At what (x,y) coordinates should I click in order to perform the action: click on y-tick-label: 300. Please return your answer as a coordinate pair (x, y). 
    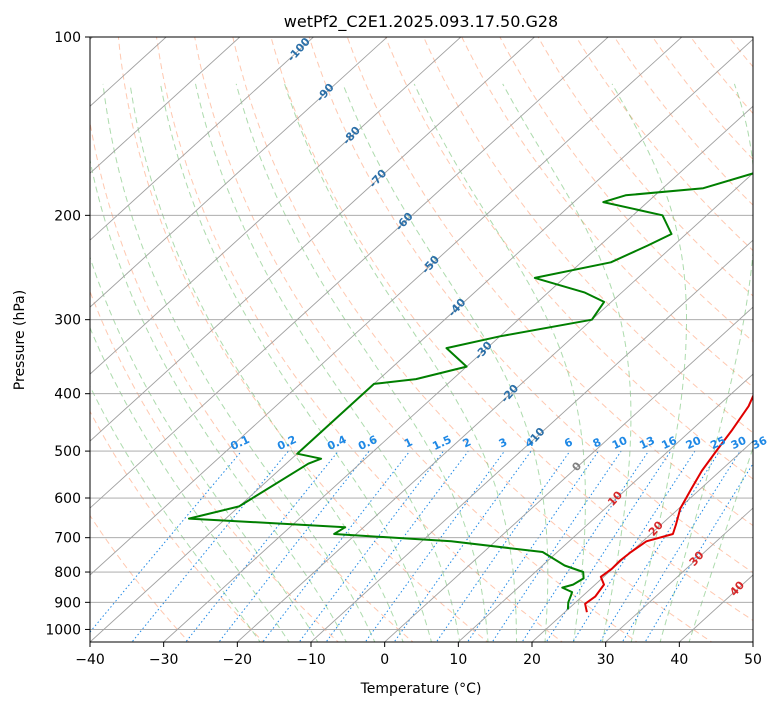
    Looking at the image, I should click on (67, 321).